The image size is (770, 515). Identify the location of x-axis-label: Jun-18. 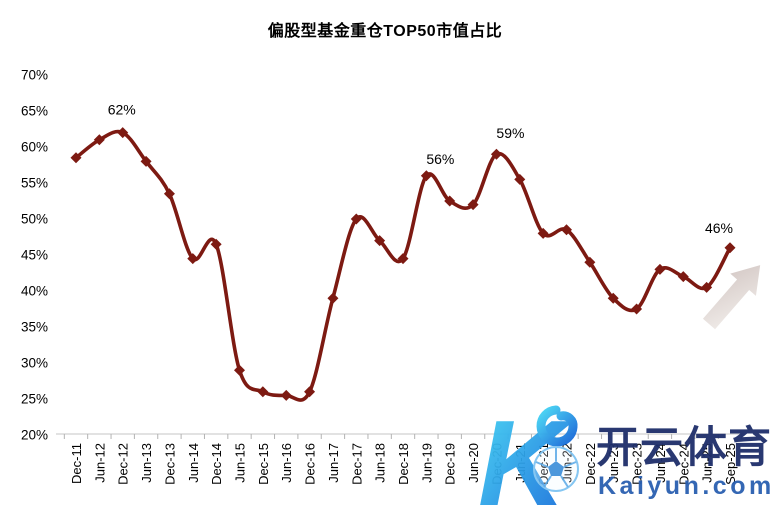
(380, 463).